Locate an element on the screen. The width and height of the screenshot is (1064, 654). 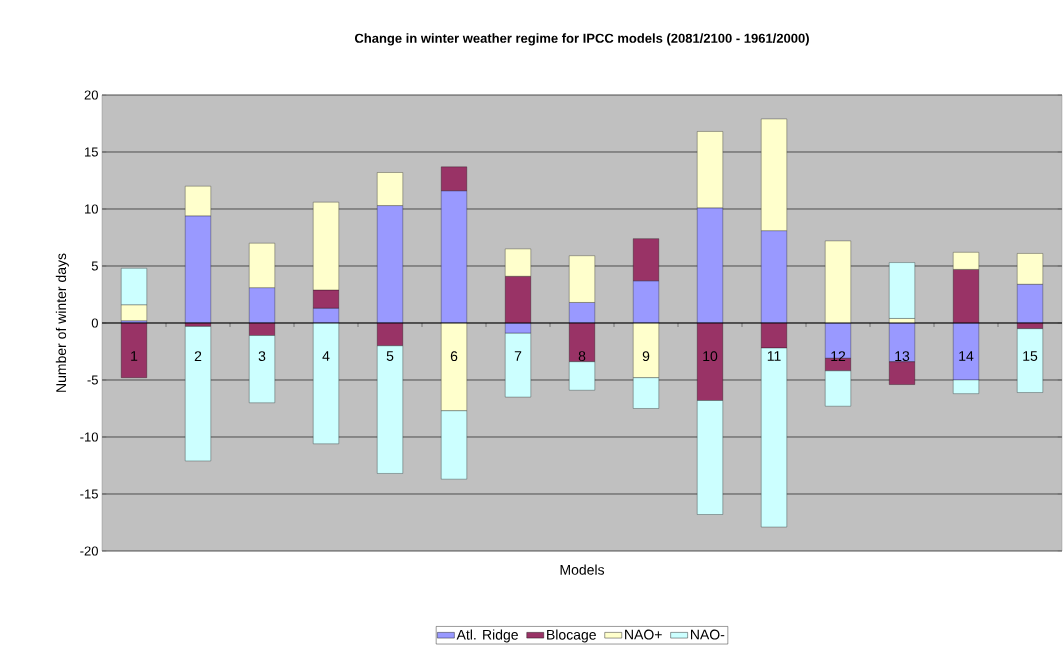
y-tick-label: 5 is located at coordinates (94, 266).